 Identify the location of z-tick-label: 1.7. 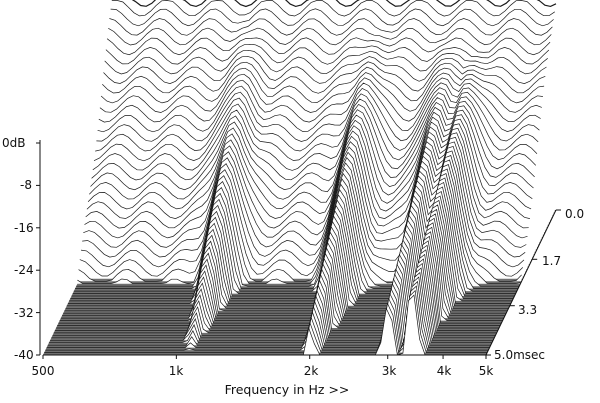
(551, 261).